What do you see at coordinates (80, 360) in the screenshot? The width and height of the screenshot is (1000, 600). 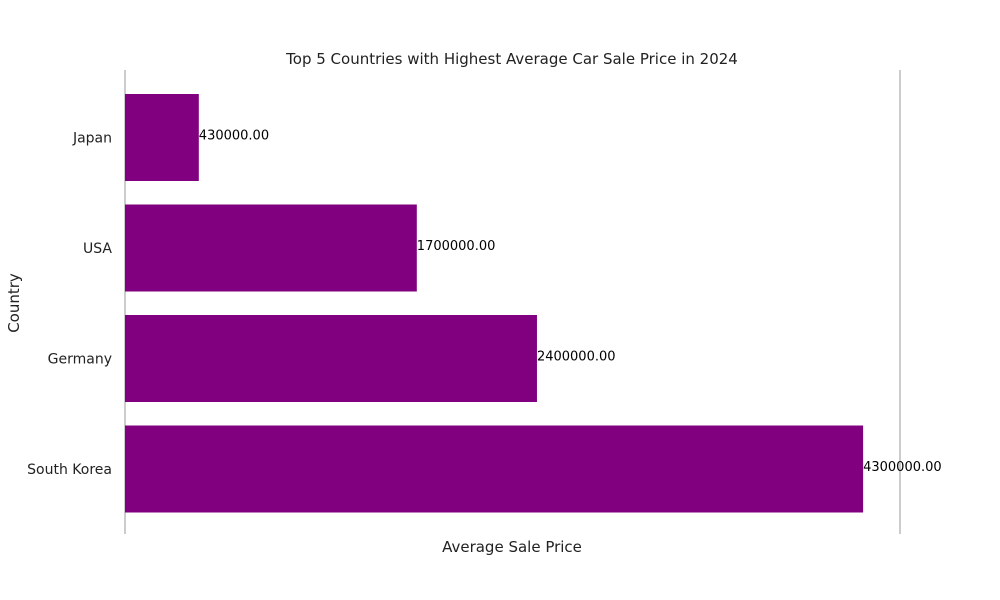 I see `category-label-germany: Germany` at bounding box center [80, 360].